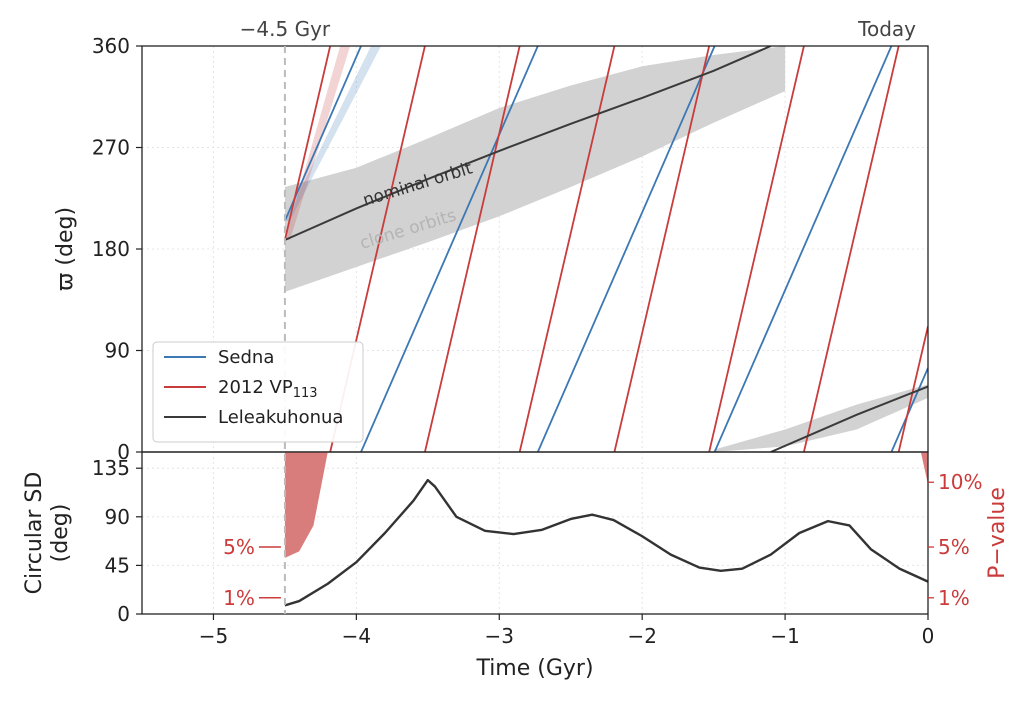  I want to click on x-axis-title: Time (Gyr), so click(534, 668).